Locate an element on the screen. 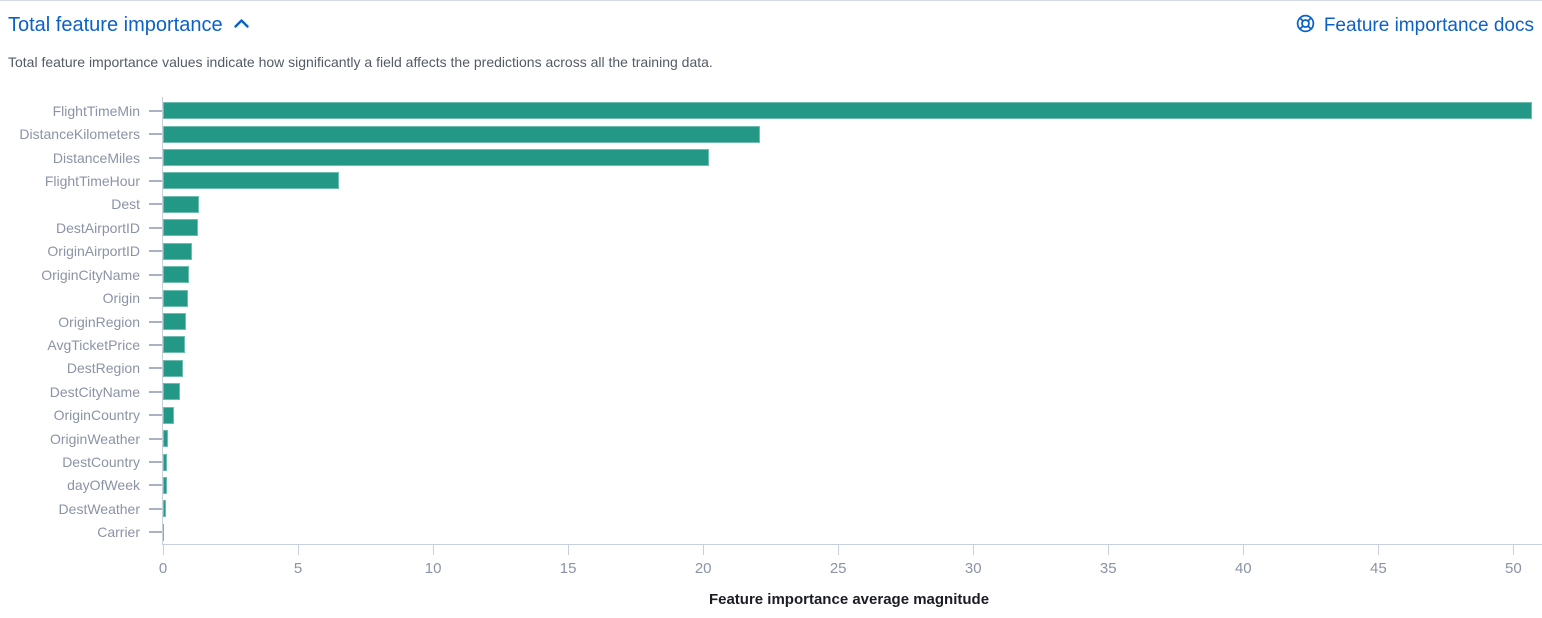  x-axis-tick-label: 10 is located at coordinates (433, 568).